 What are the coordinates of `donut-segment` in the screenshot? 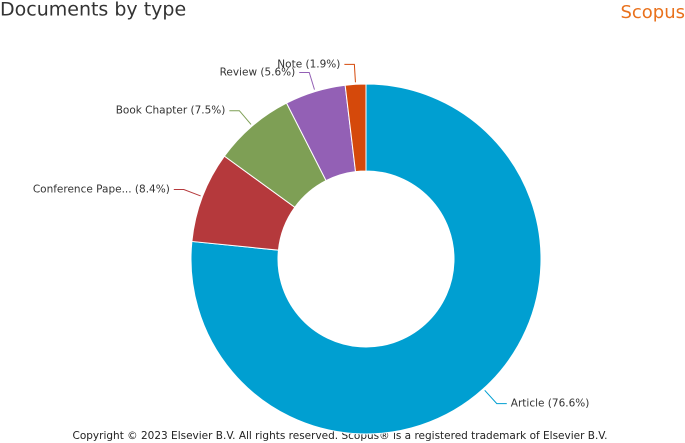 It's located at (355, 128).